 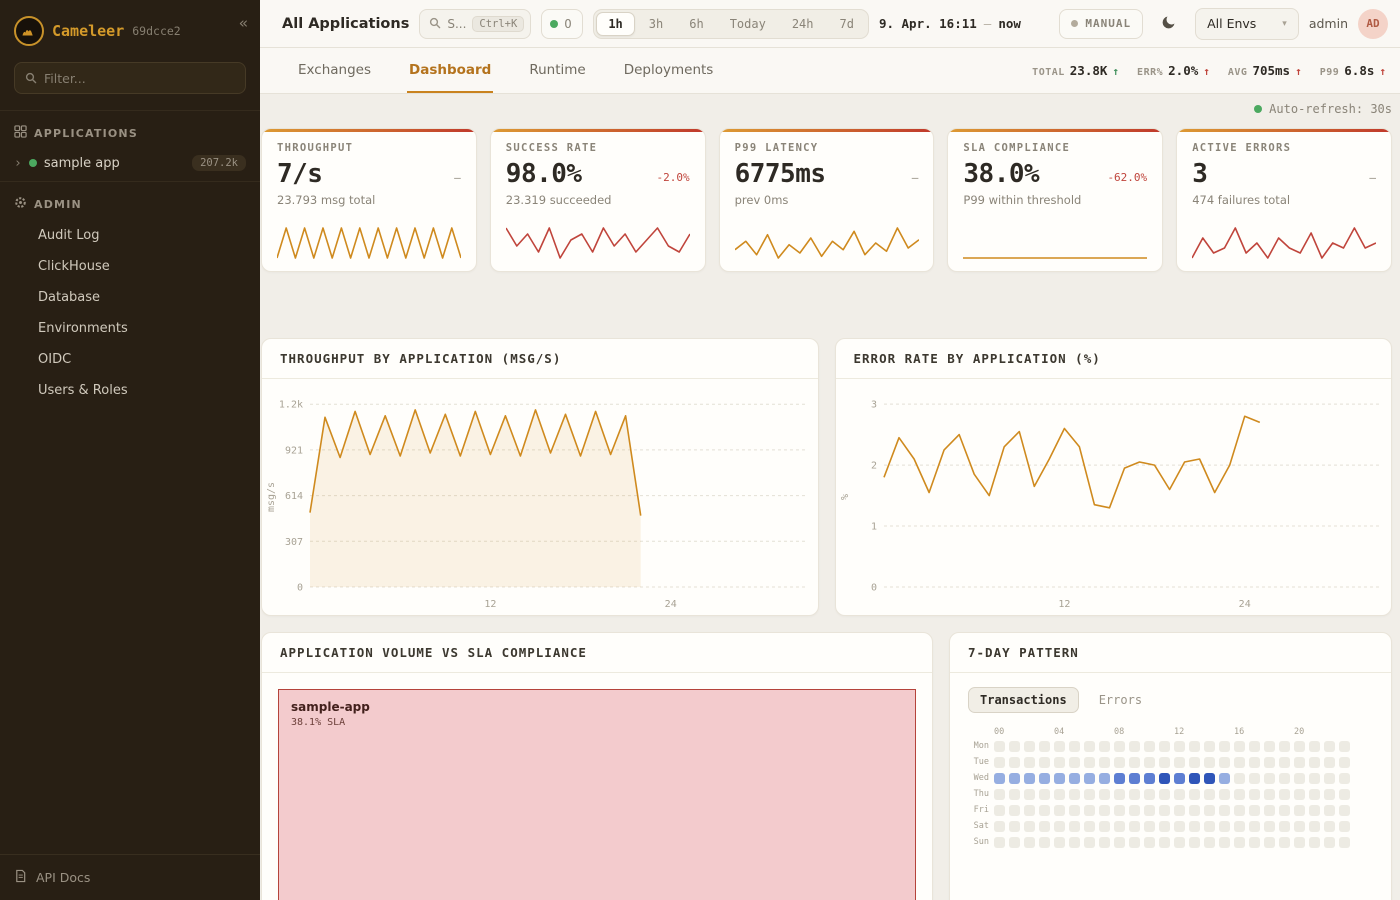 What do you see at coordinates (615, 23) in the screenshot?
I see `range-button-1h: 1h` at bounding box center [615, 23].